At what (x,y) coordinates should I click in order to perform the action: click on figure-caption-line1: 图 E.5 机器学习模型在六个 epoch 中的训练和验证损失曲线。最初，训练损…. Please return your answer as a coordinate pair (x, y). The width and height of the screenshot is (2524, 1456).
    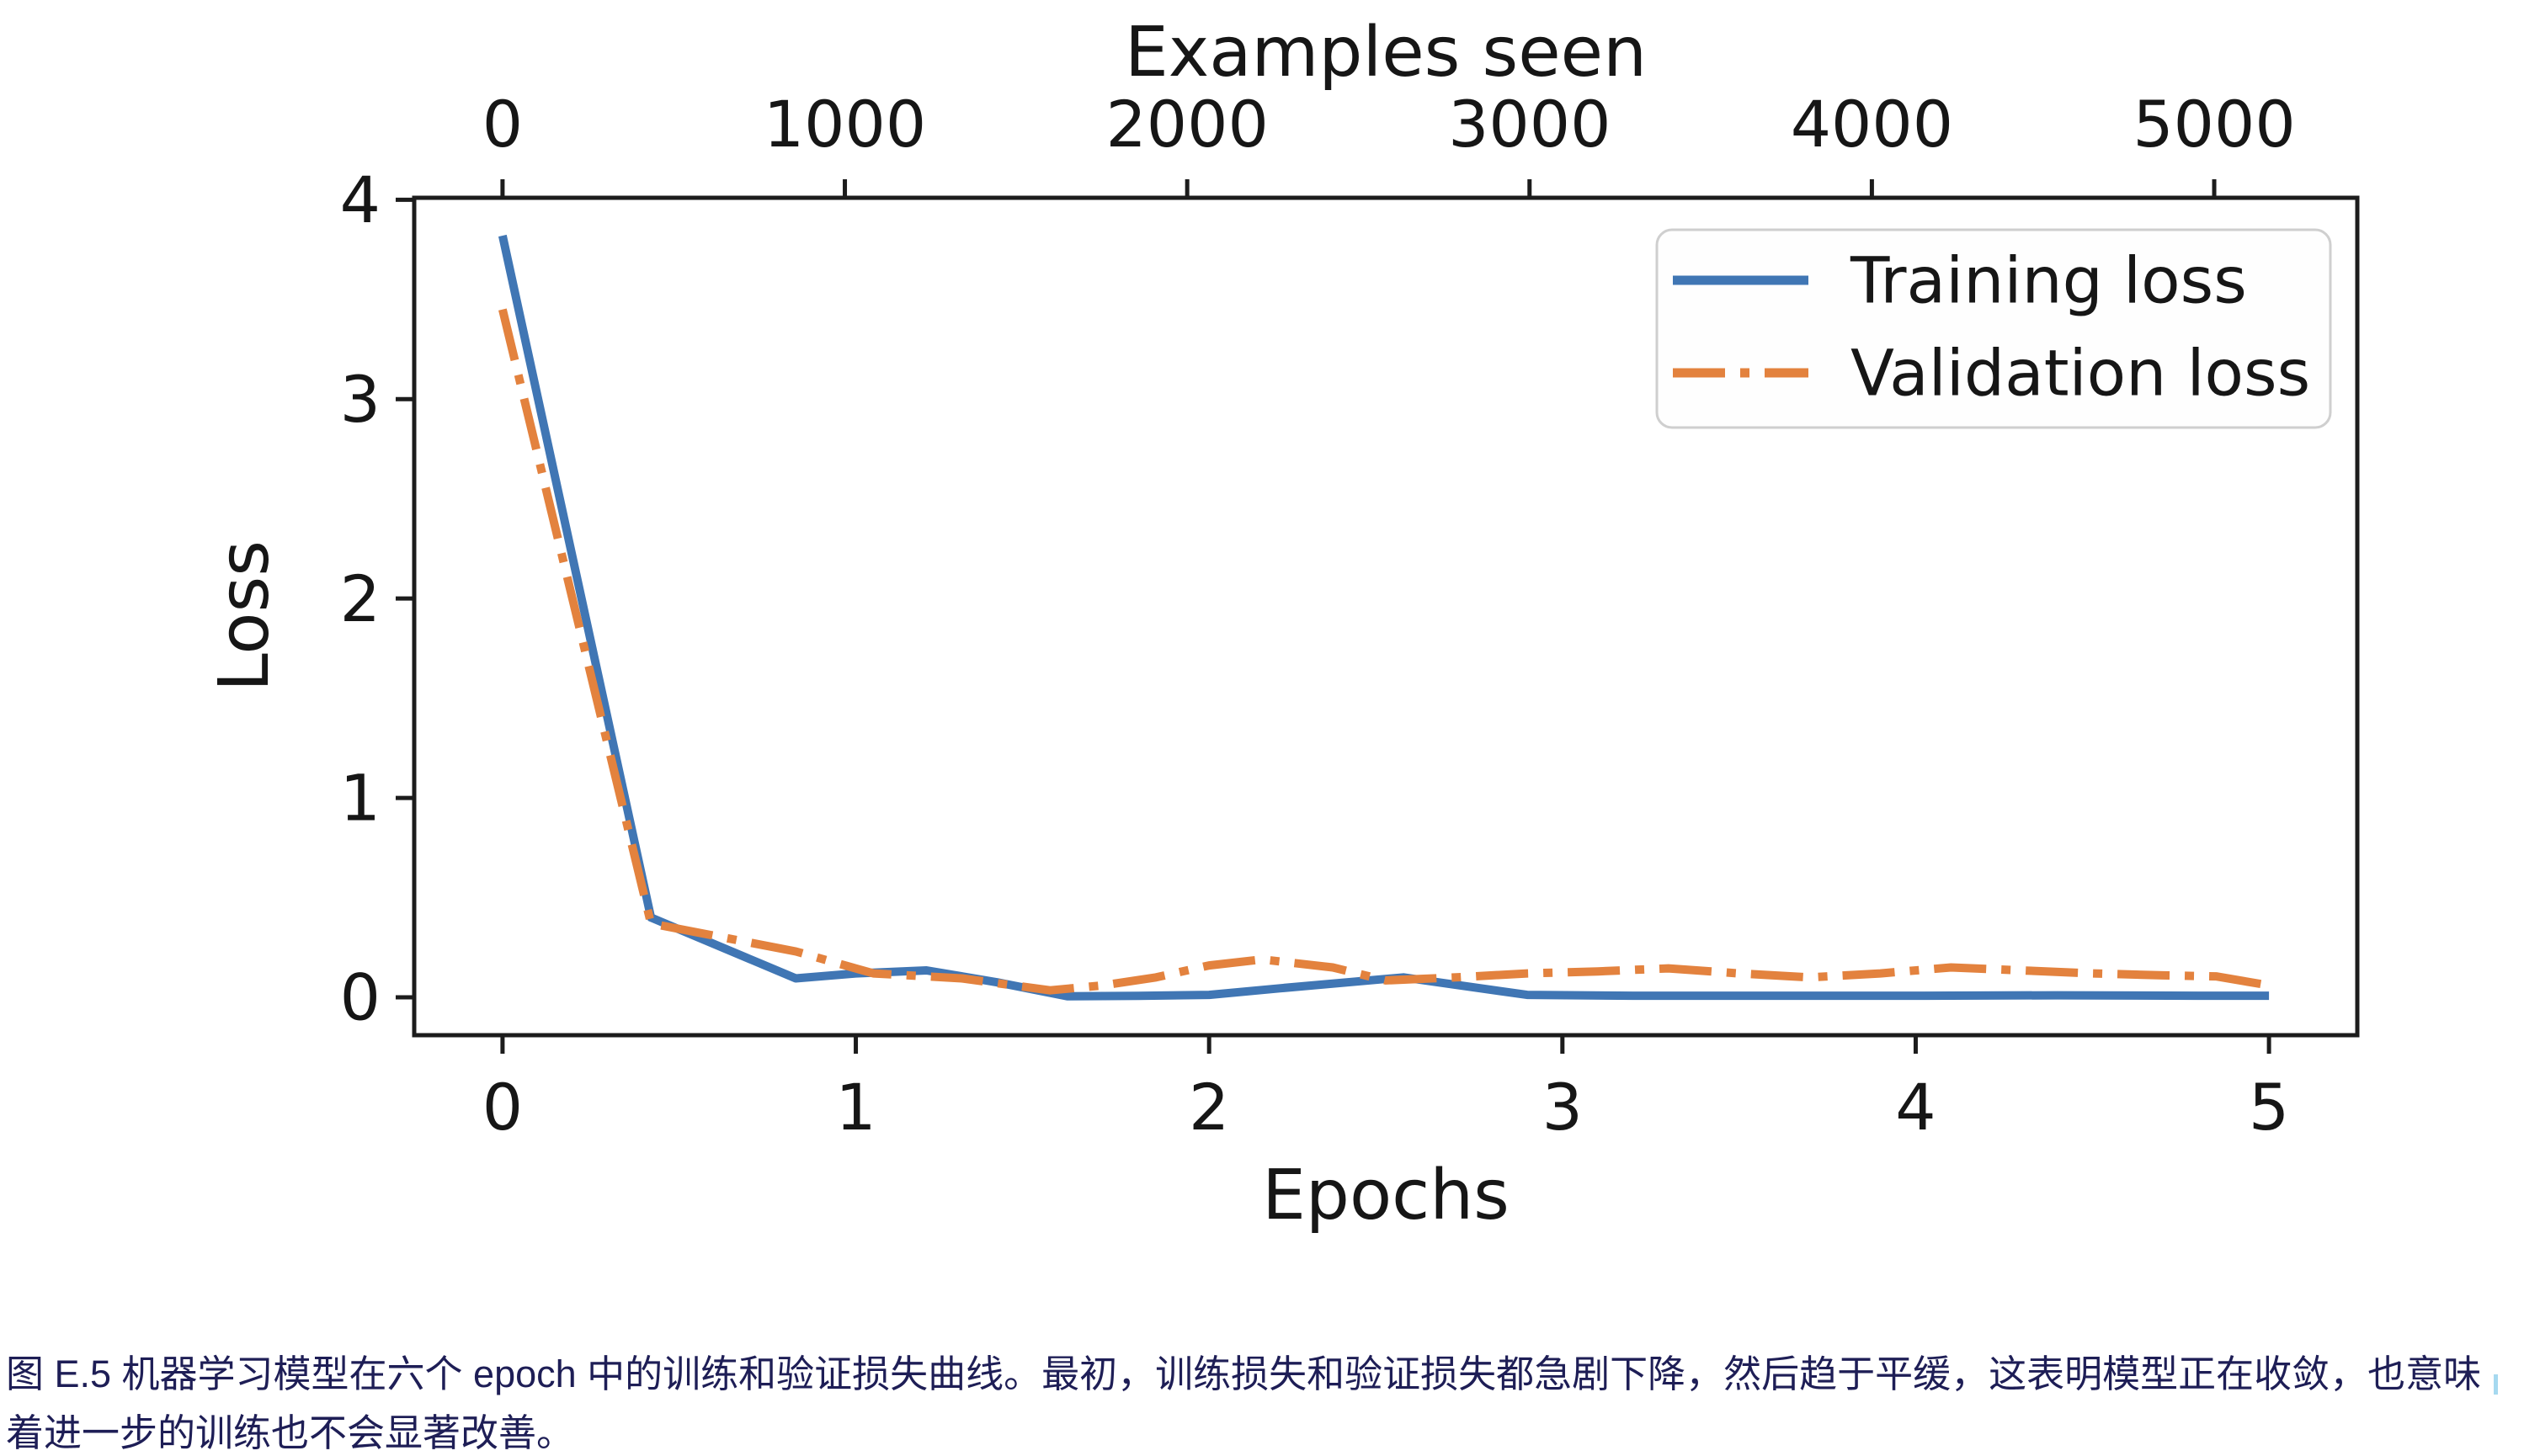
    Looking at the image, I should click on (1244, 1373).